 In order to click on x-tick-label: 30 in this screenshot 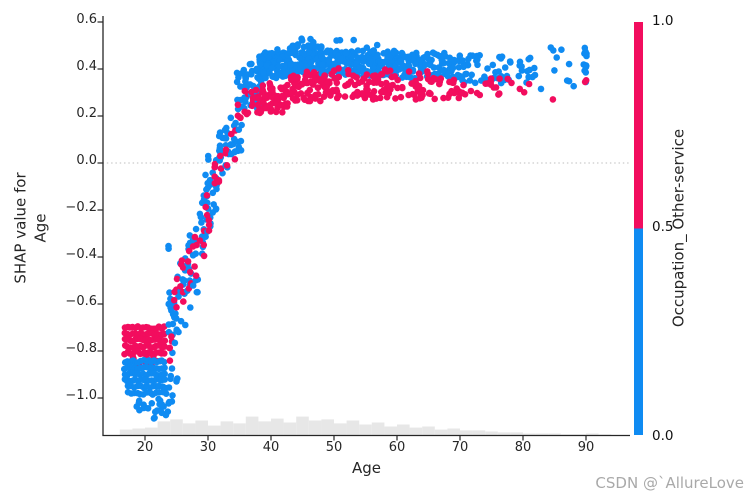, I will do `click(208, 447)`.